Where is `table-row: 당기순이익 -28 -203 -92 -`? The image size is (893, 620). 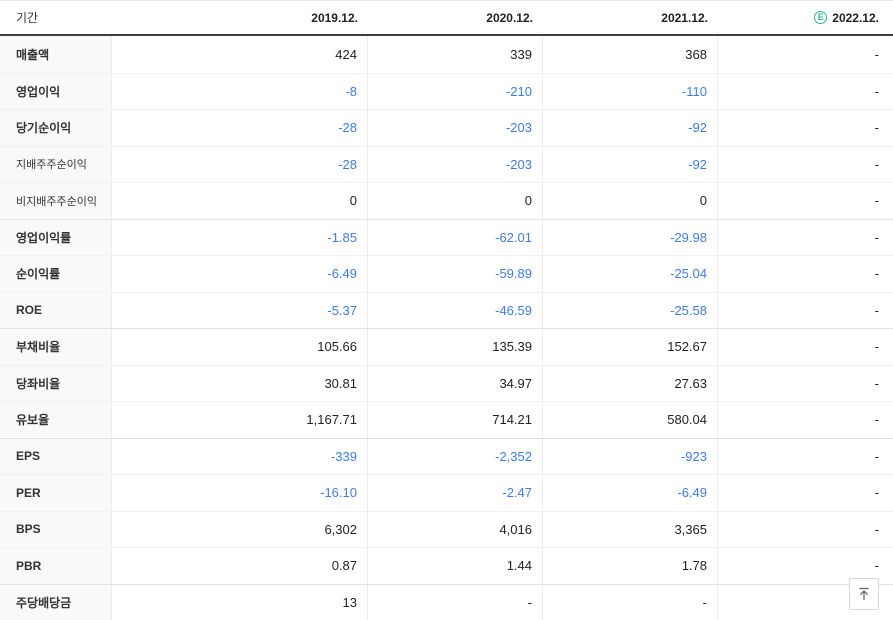 table-row: 당기순이익 -28 -203 -92 - is located at coordinates (446, 127).